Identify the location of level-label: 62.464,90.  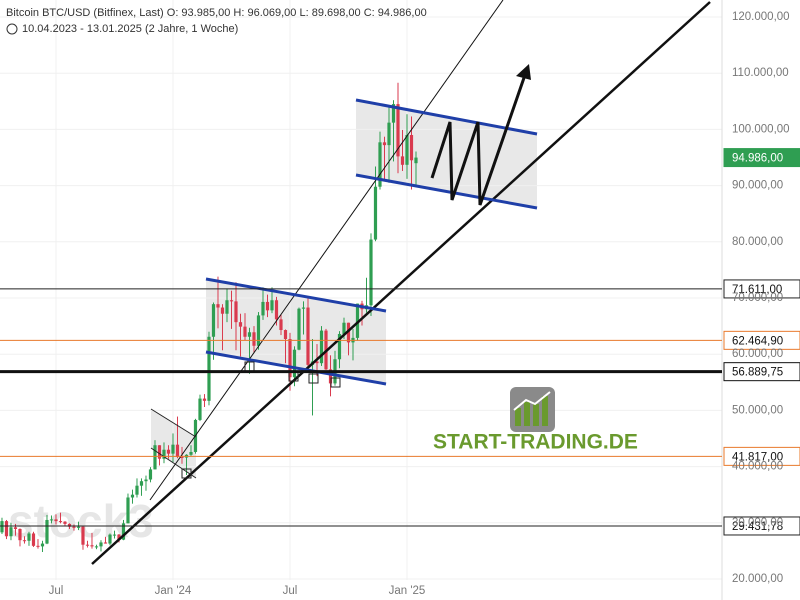
(757, 341).